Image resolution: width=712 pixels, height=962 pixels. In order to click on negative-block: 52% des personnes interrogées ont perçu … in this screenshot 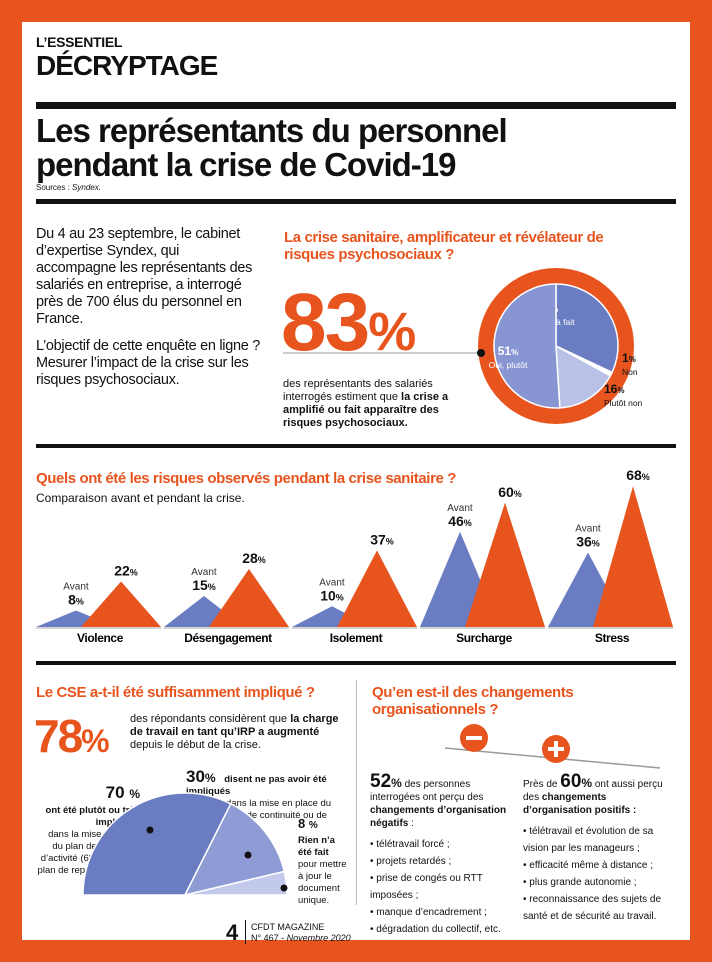, I will do `click(442, 855)`.